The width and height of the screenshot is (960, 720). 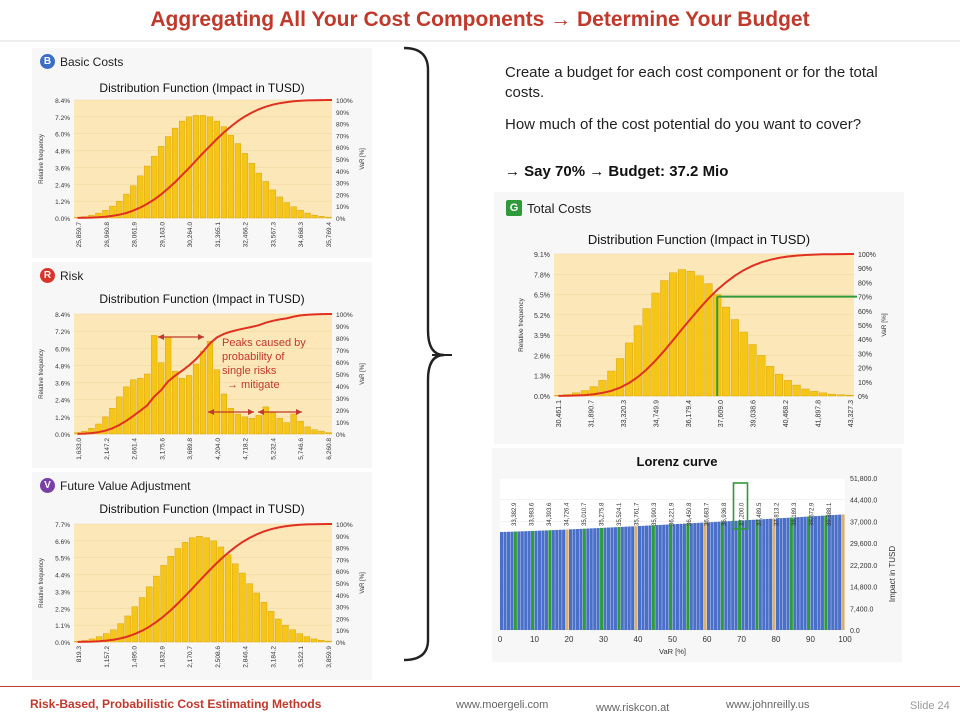 What do you see at coordinates (342, 423) in the screenshot?
I see `y2-tick-label: 10%` at bounding box center [342, 423].